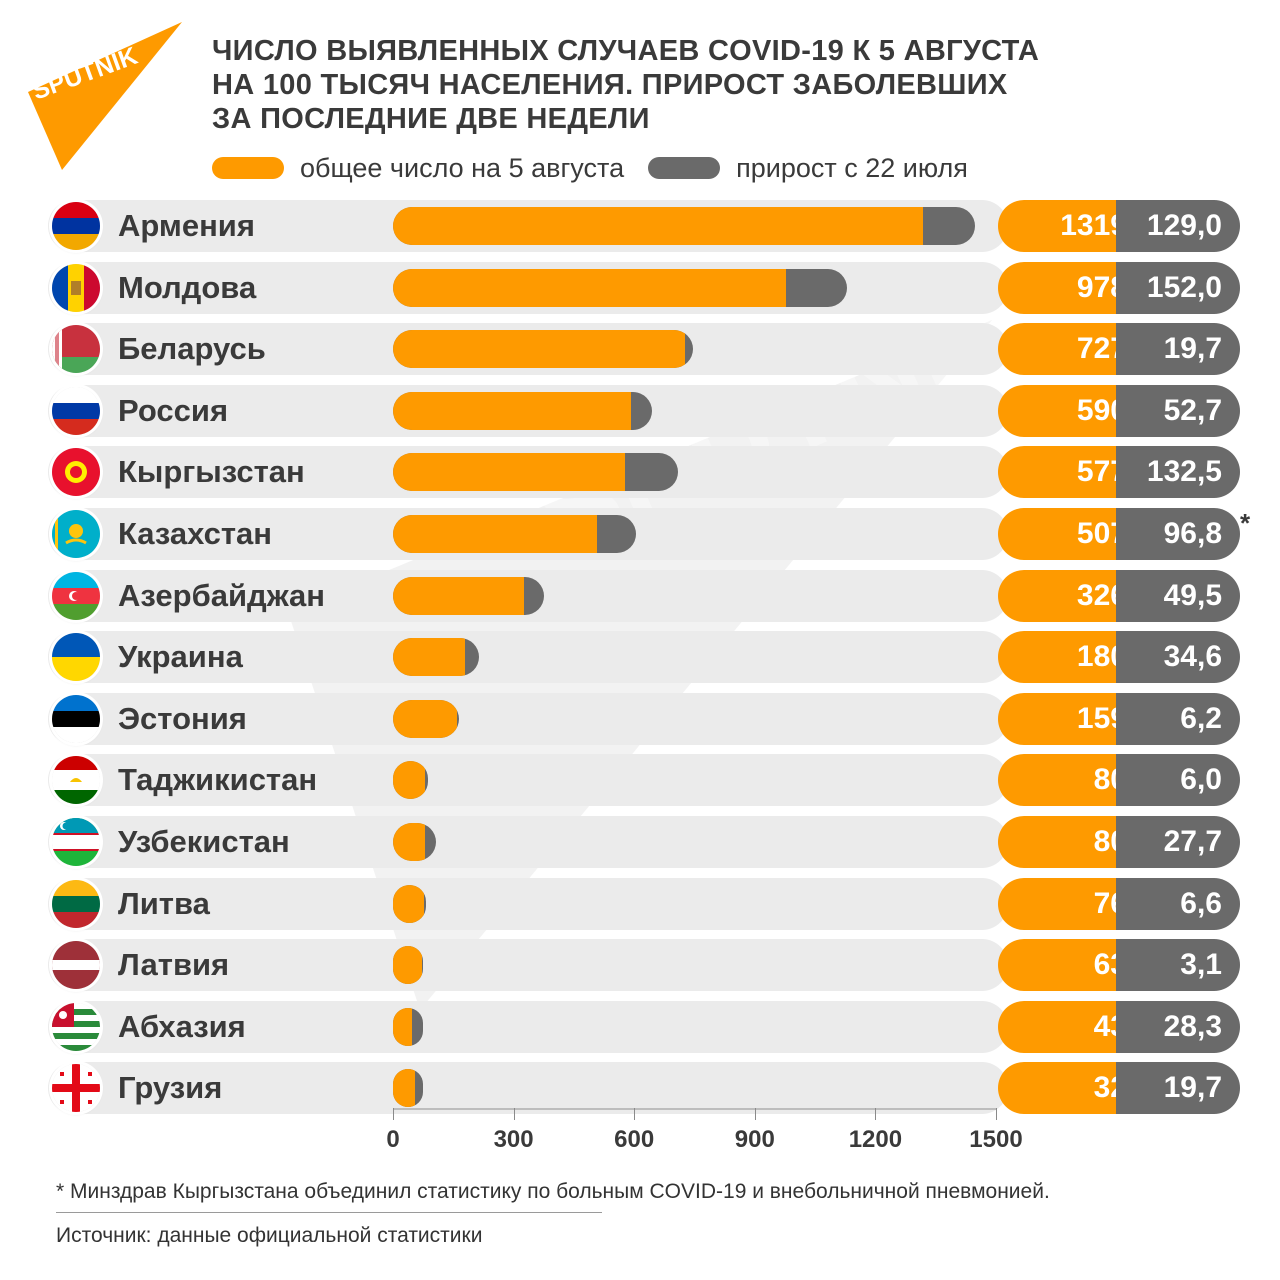 This screenshot has height=1280, width=1280. I want to click on flag-moldova-icon, so click(76, 287).